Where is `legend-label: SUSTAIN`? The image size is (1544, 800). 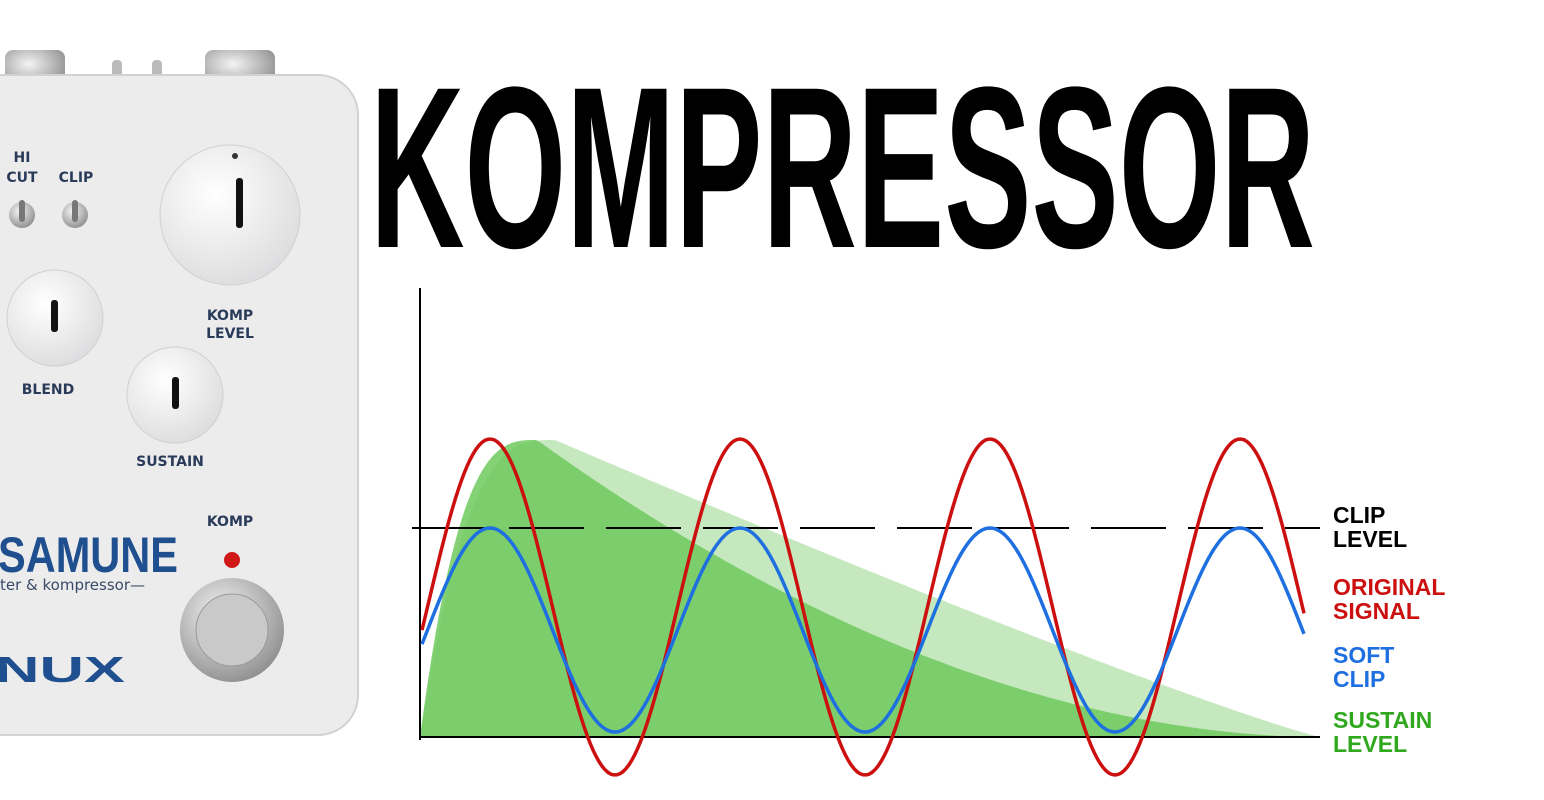 legend-label: SUSTAIN is located at coordinates (1382, 720).